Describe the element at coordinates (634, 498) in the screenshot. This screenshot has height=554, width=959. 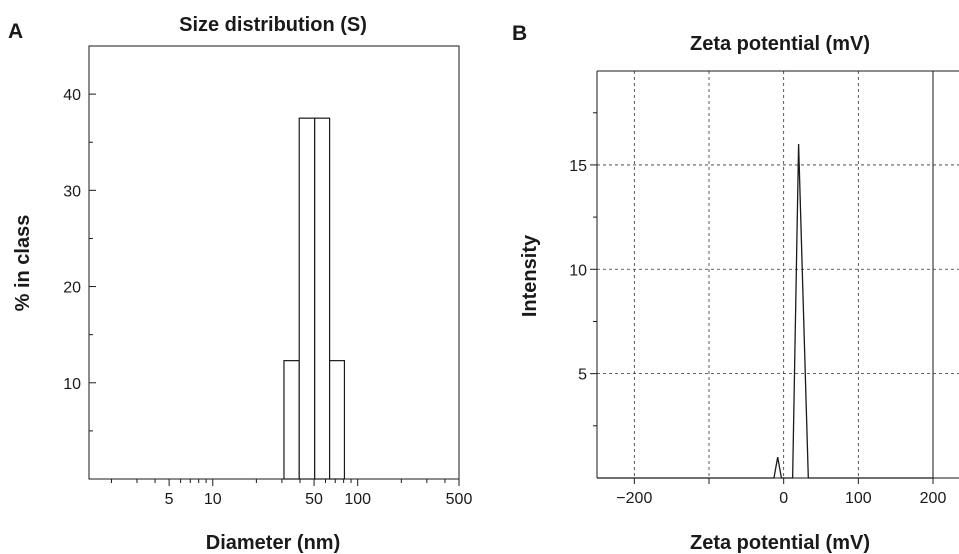
I see `x-tick-label: −200` at that location.